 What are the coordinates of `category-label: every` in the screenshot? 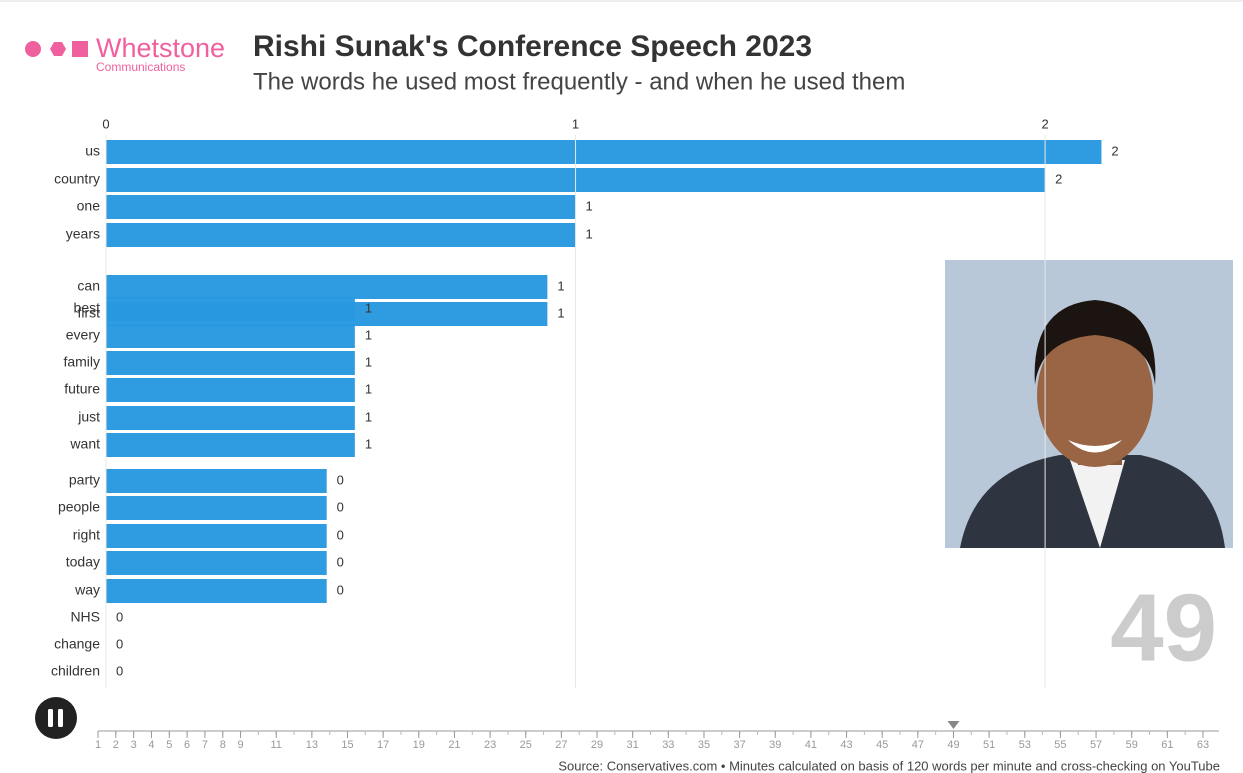 It's located at (83, 335).